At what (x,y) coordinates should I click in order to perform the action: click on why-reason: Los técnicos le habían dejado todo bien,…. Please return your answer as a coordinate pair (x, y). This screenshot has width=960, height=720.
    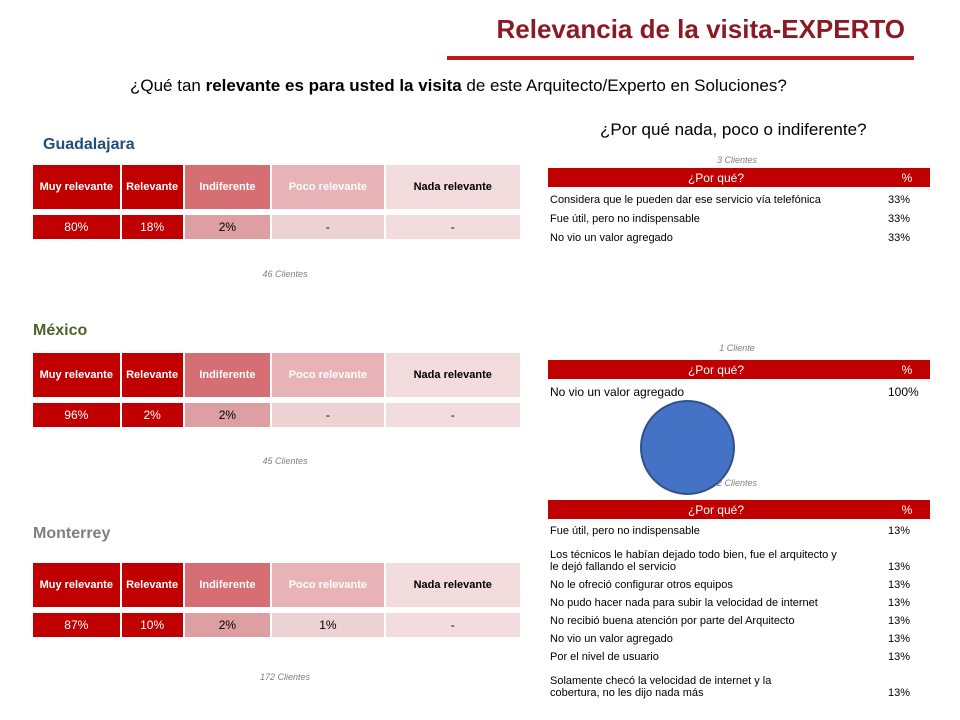
    Looking at the image, I should click on (693, 561).